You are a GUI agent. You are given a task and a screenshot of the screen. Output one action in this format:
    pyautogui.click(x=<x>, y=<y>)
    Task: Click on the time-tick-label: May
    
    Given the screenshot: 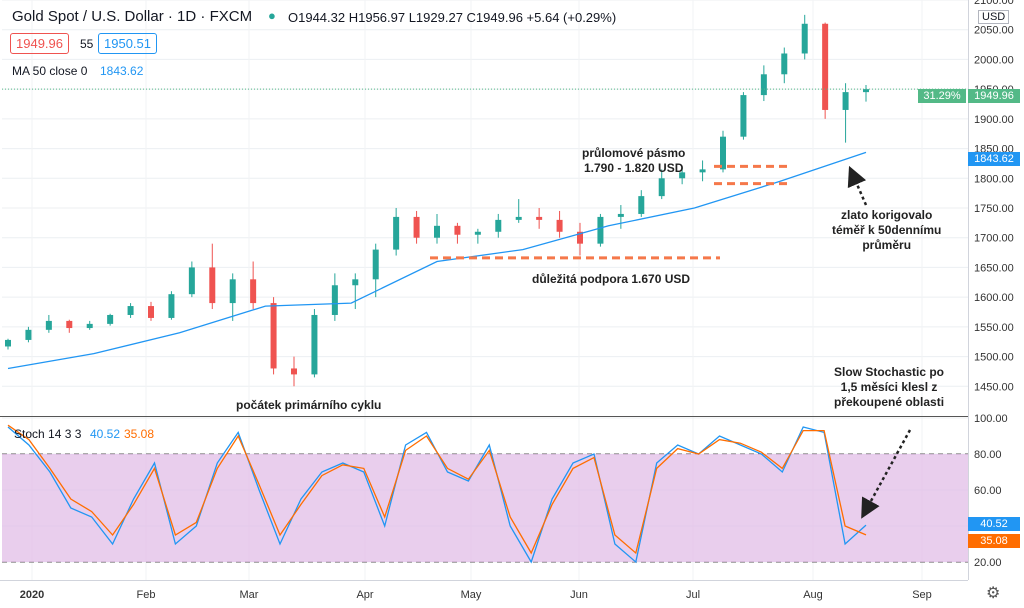 What is the action you would take?
    pyautogui.click(x=471, y=595)
    